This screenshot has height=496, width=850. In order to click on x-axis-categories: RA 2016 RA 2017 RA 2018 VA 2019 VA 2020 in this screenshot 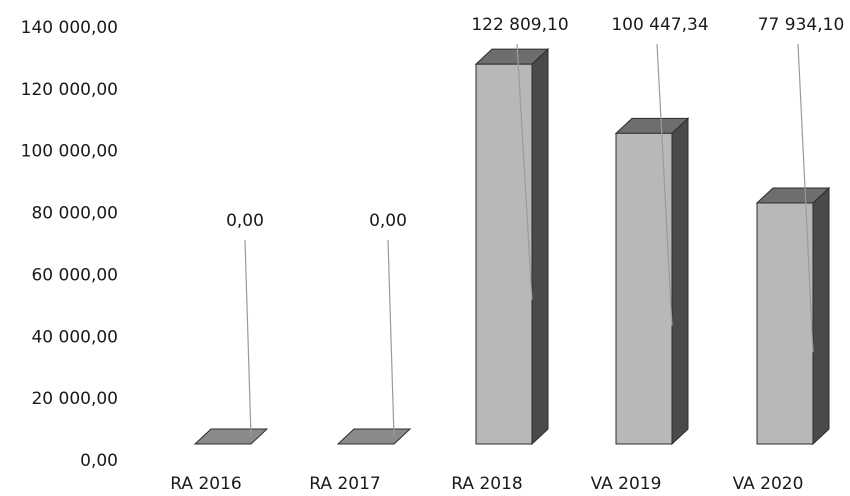, I will do `click(486, 484)`.